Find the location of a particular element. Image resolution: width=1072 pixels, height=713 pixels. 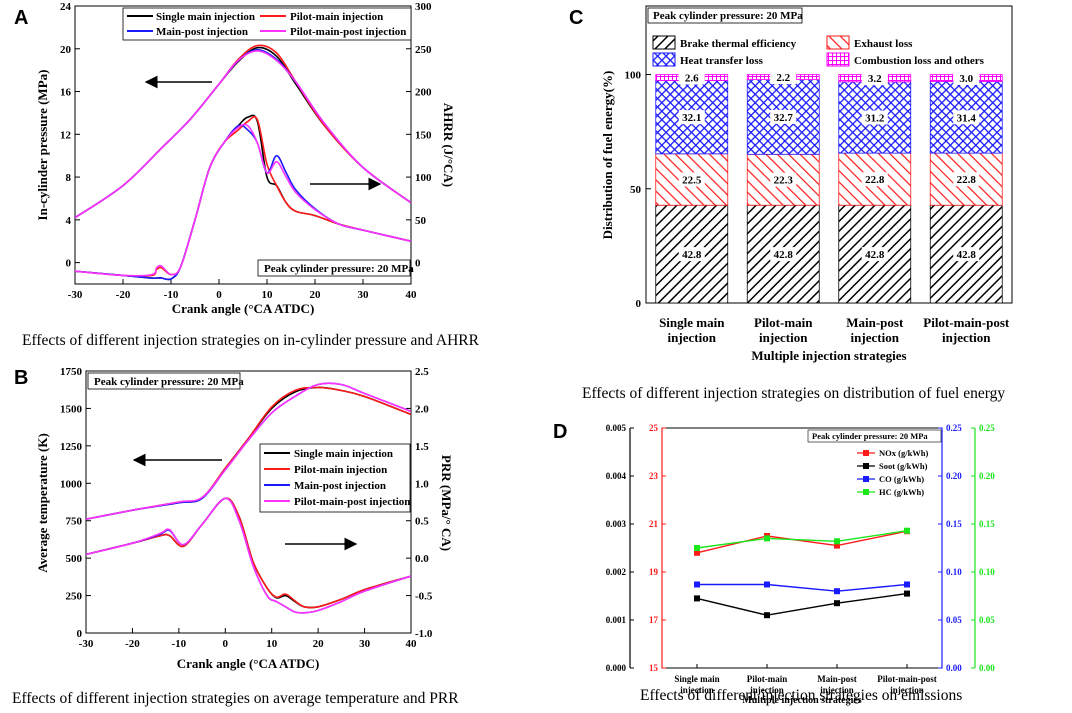

panel-a-right-tick-label: 100 is located at coordinates (423, 178).